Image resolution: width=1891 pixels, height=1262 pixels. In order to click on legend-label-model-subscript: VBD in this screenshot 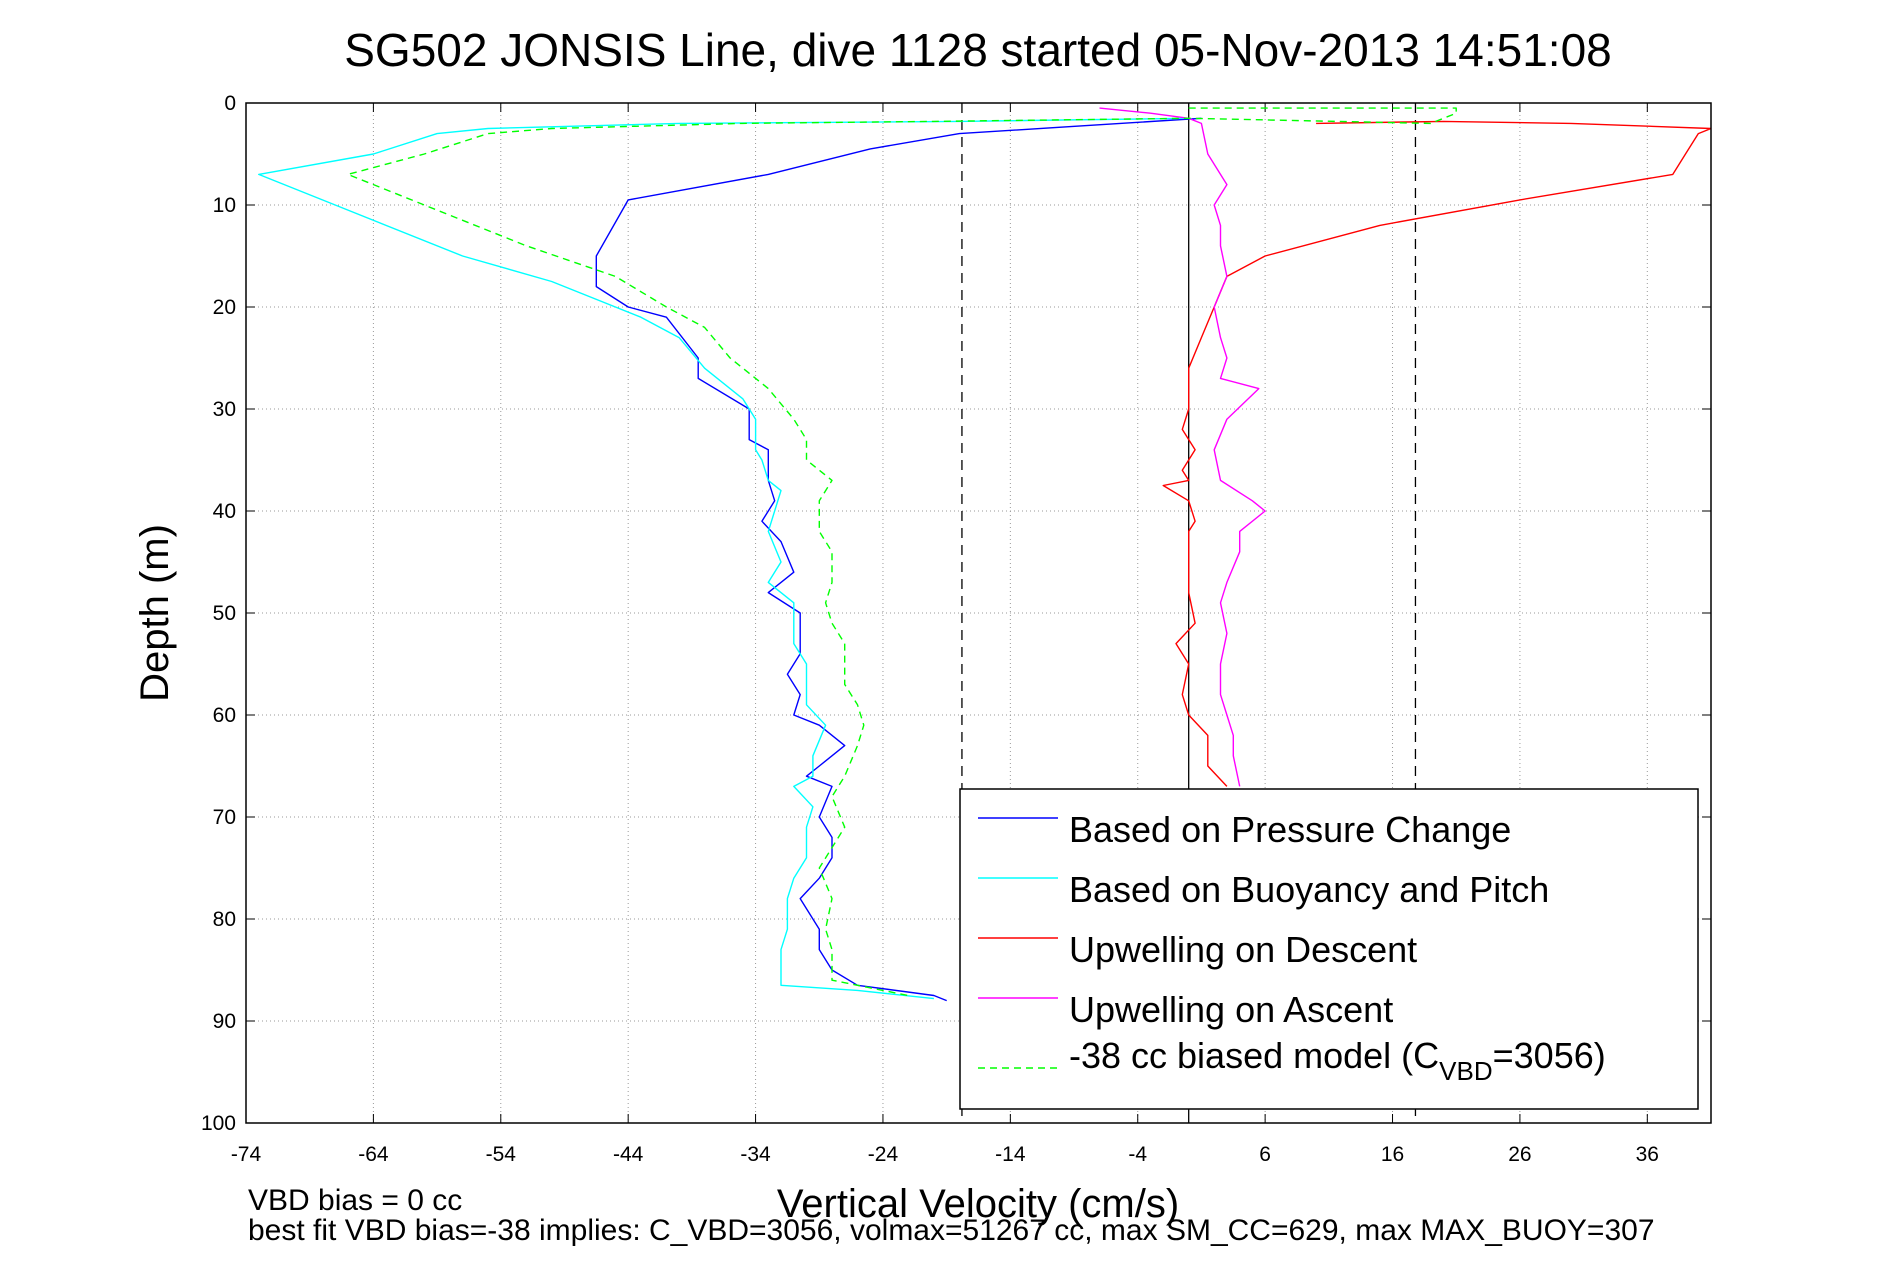, I will do `click(1465, 1071)`.